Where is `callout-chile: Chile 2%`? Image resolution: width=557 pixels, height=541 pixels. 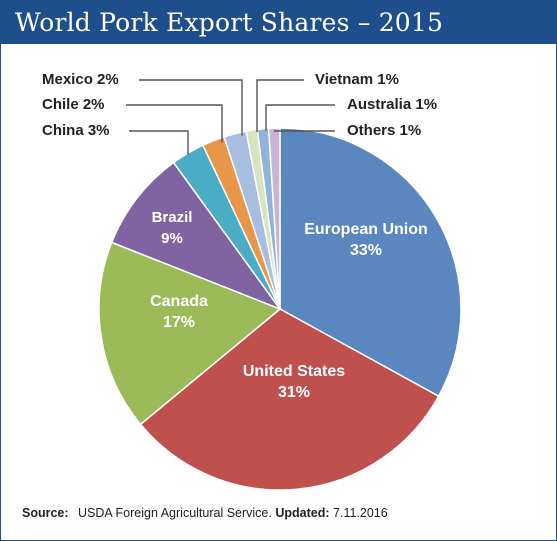
callout-chile: Chile 2% is located at coordinates (73, 104).